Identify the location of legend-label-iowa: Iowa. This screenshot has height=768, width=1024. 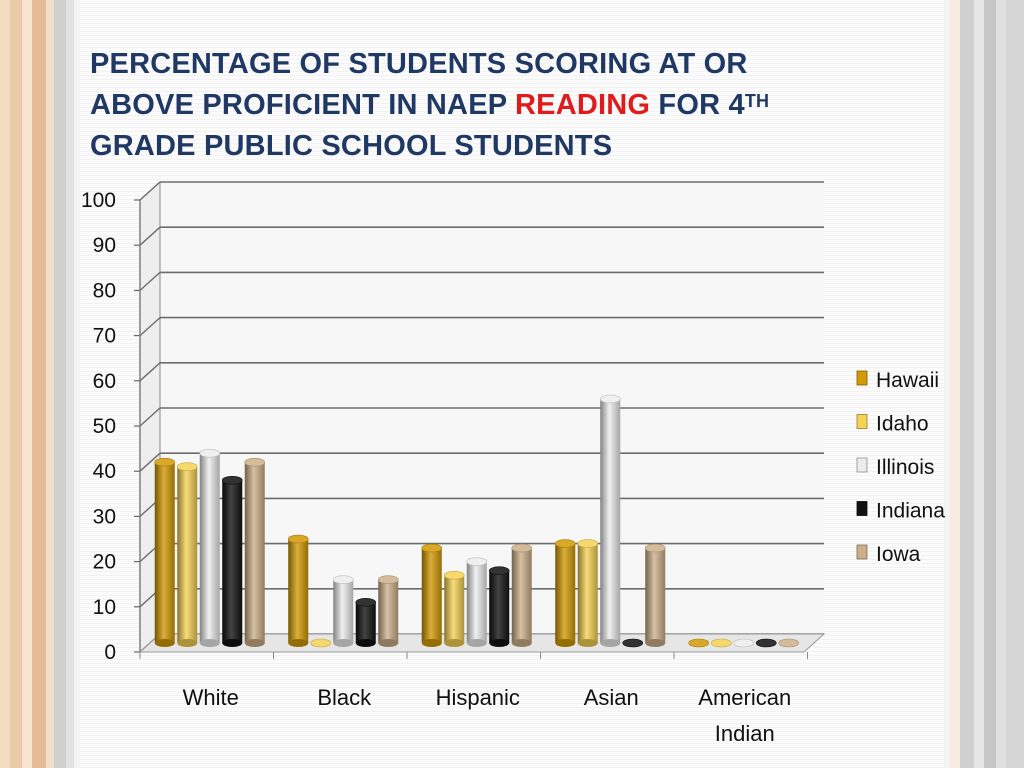
(898, 554).